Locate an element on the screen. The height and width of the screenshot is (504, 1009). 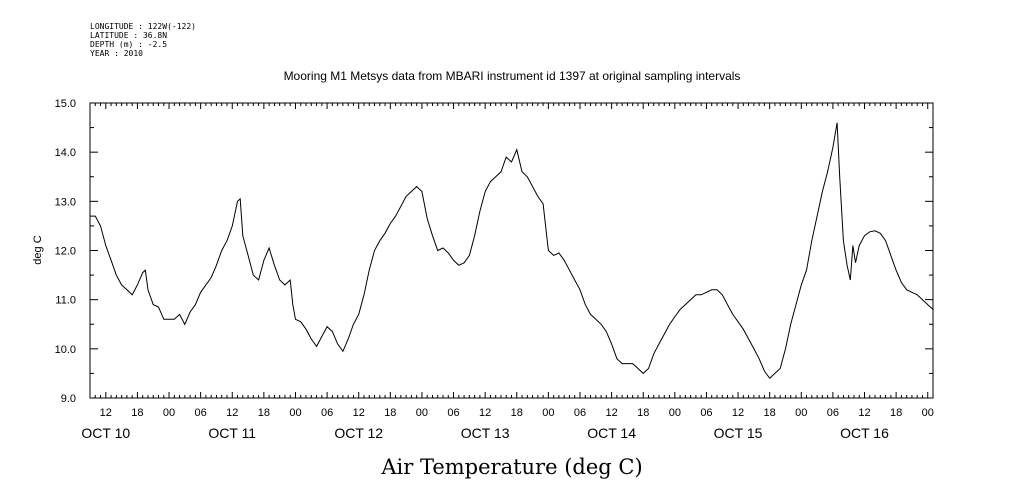
y-tick-label: 13.0 is located at coordinates (65, 202).